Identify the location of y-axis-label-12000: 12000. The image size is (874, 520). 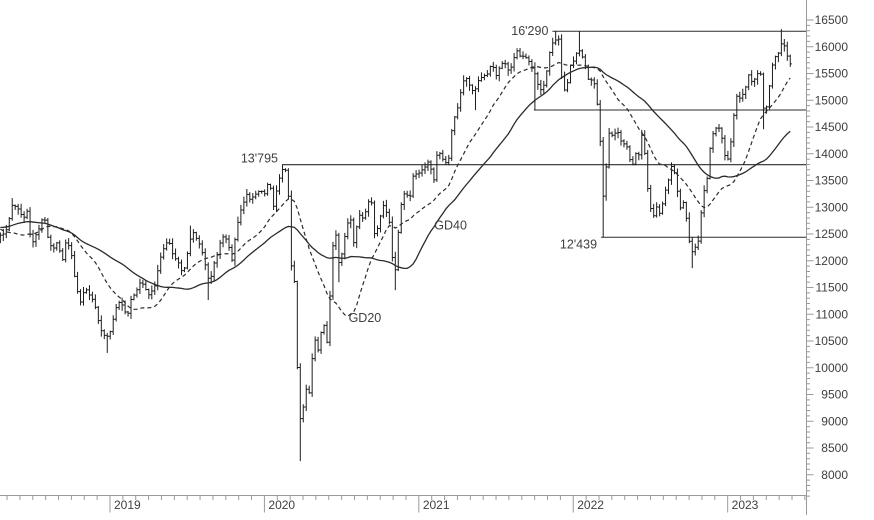
(832, 261).